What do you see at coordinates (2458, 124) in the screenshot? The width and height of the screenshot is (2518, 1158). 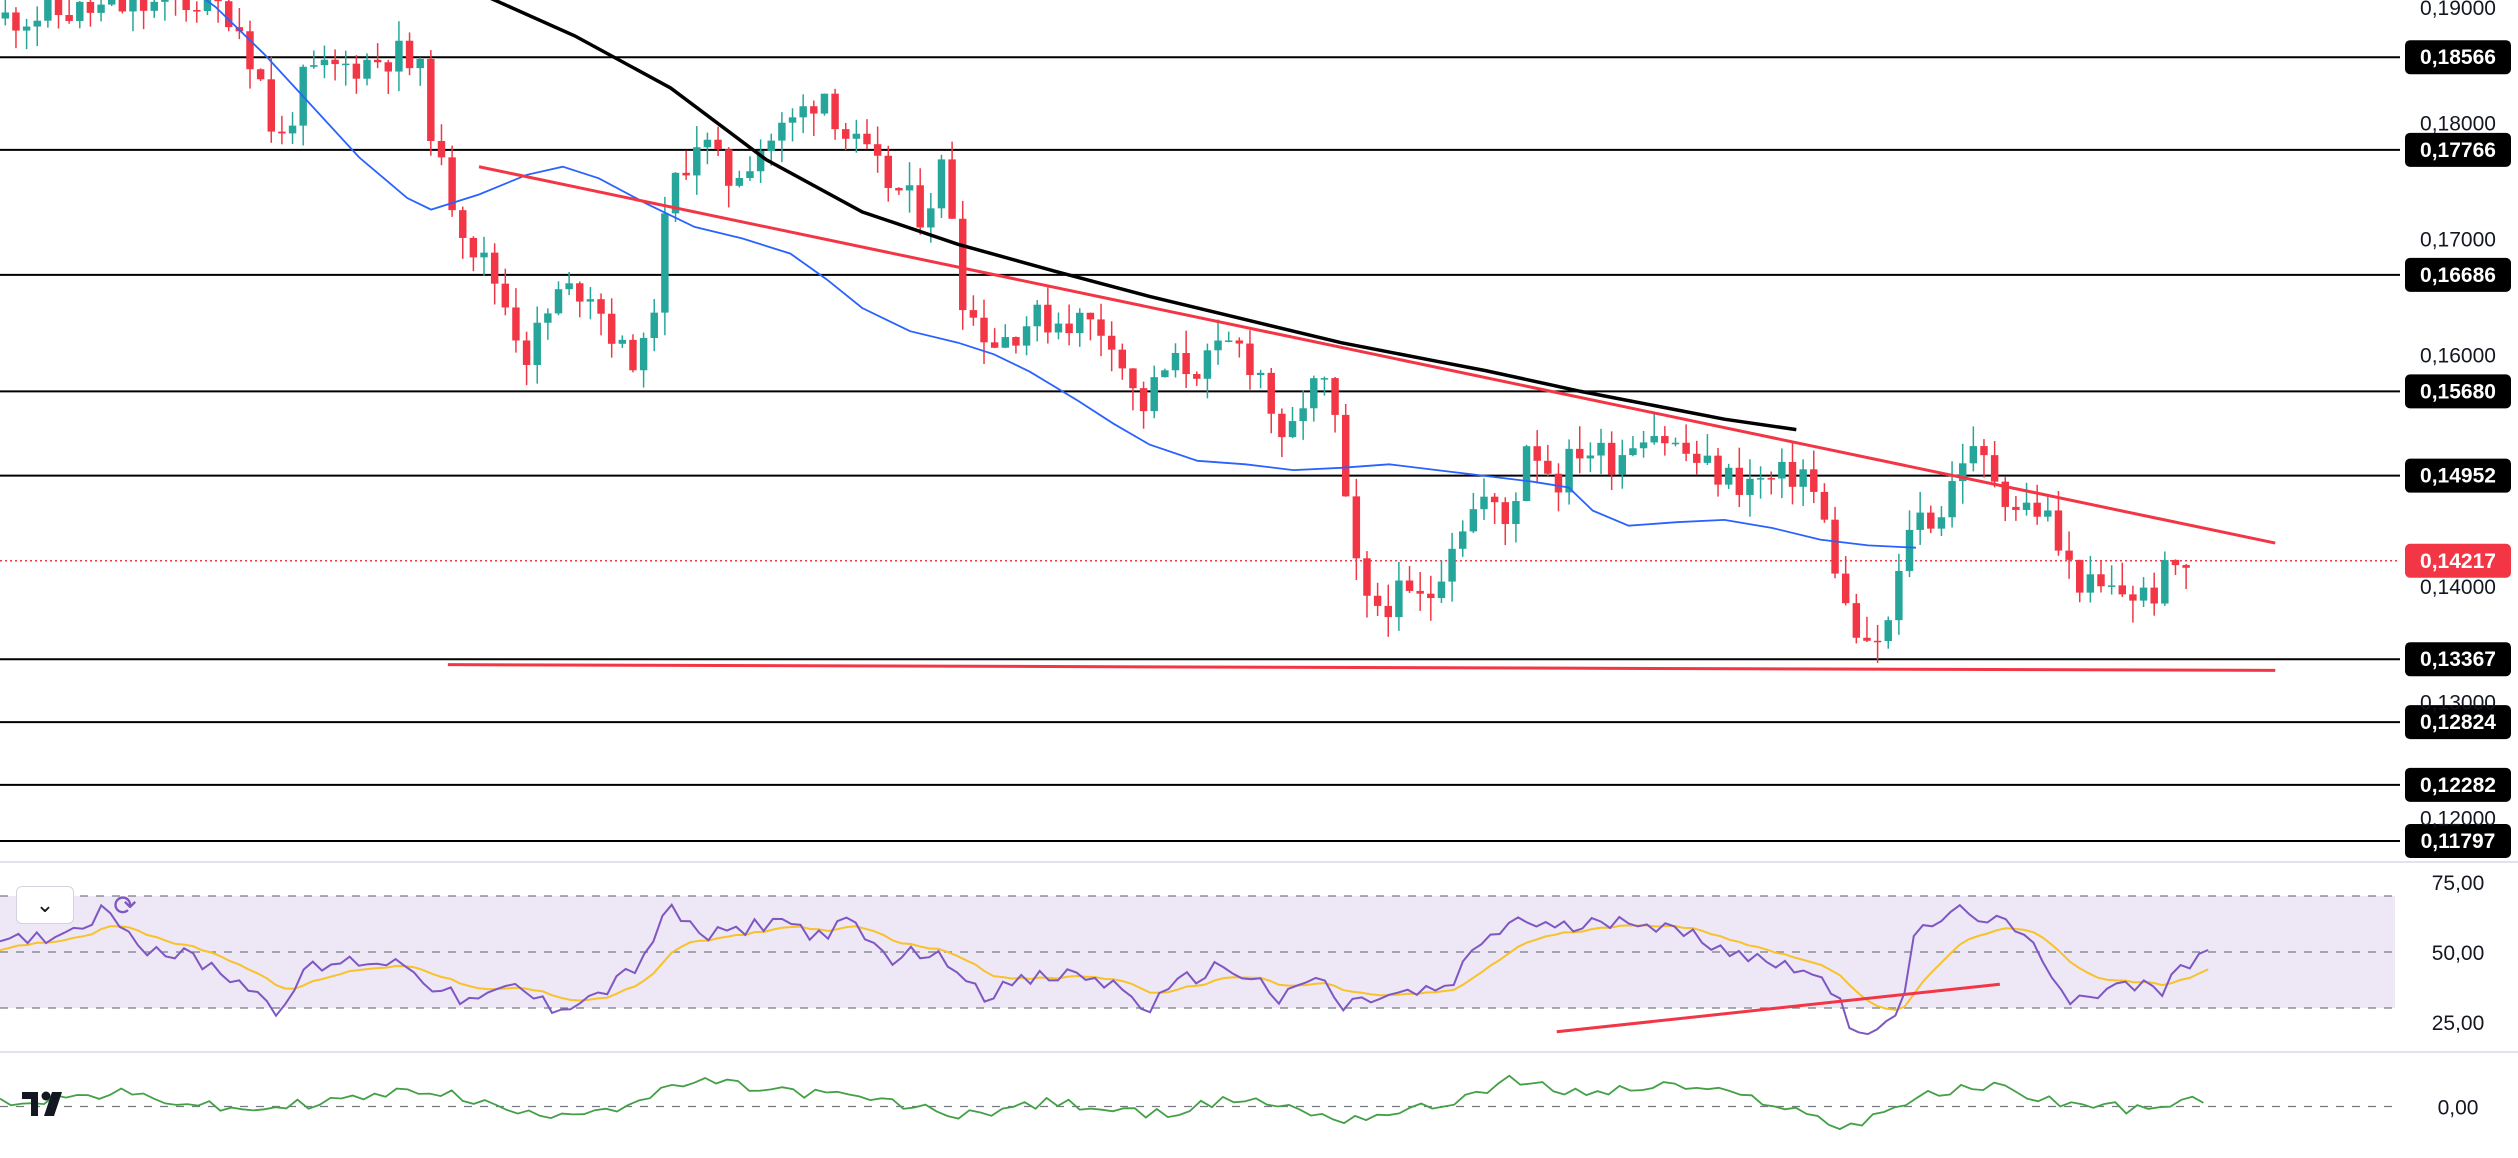 I see `price-tick-label: 0,18000` at bounding box center [2458, 124].